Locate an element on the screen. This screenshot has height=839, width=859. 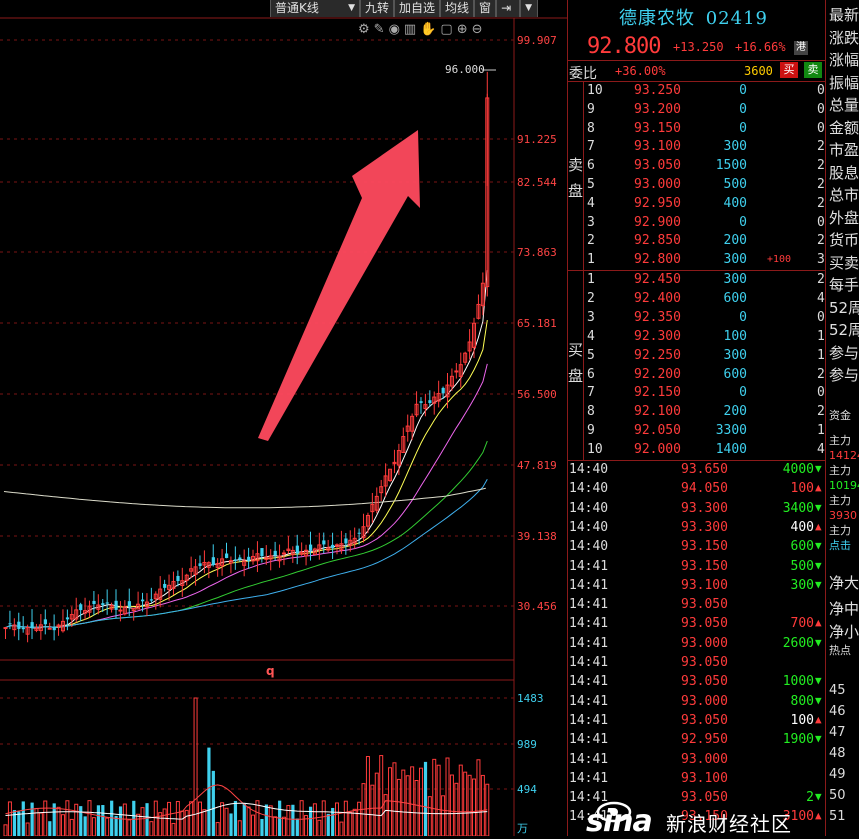
sell-button: 卖 is located at coordinates (813, 70).